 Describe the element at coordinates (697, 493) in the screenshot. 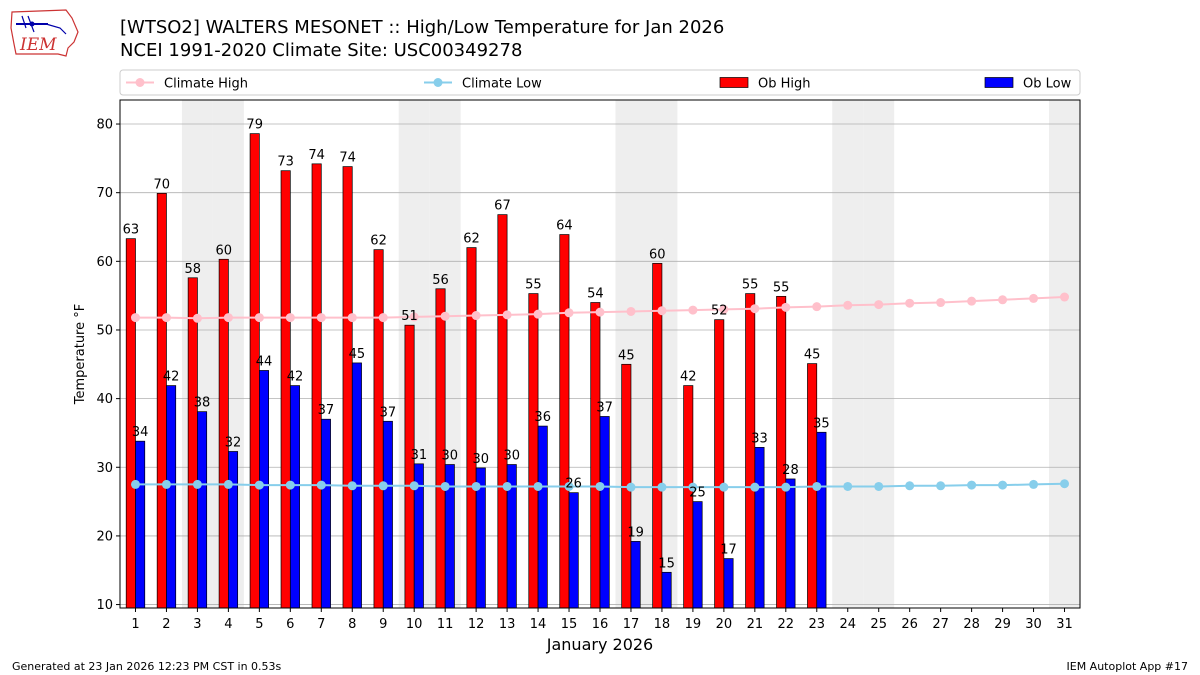

I see `ob-low-label: 25` at that location.